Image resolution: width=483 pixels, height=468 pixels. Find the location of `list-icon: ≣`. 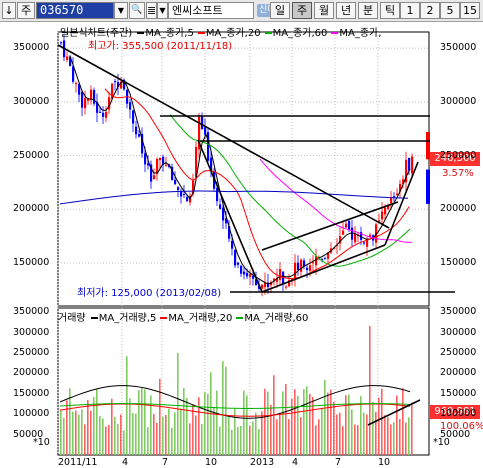

list-icon: ≣ is located at coordinates (151, 10).